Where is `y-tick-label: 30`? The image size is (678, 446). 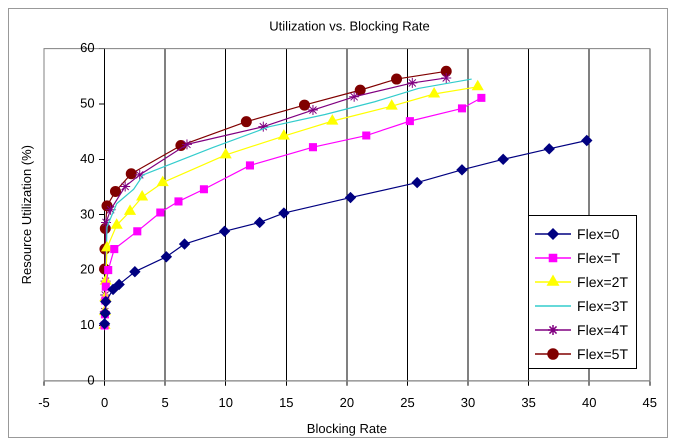 y-tick-label: 30 is located at coordinates (87, 214).